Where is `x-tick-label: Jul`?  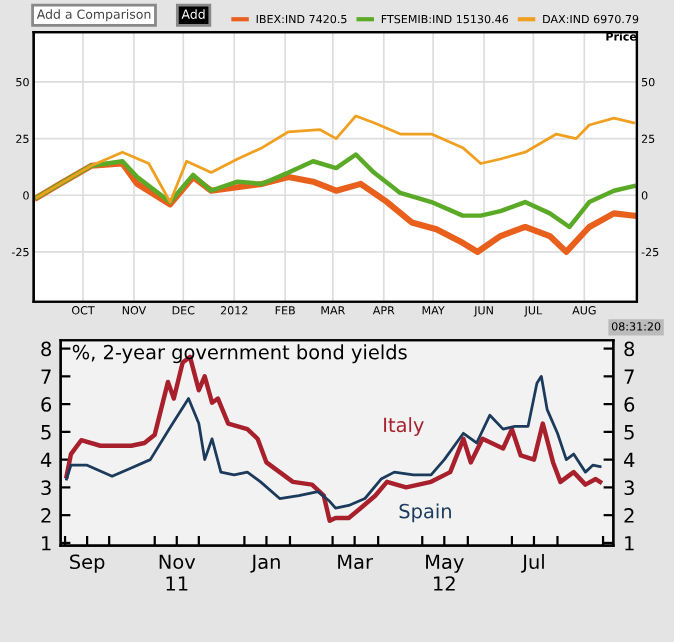
x-tick-label: Jul is located at coordinates (532, 563).